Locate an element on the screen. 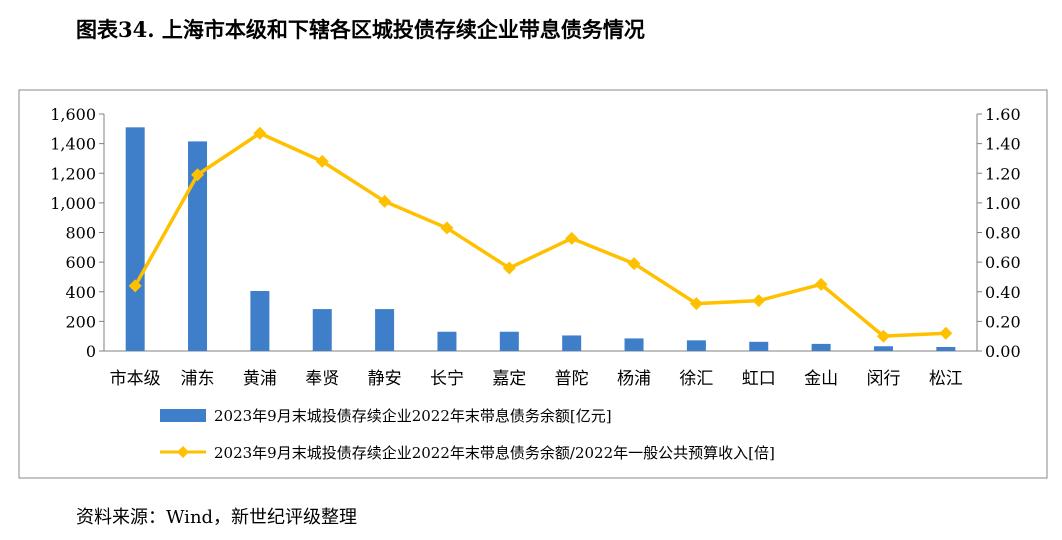  right-tick-label: 0.20 is located at coordinates (1003, 321).